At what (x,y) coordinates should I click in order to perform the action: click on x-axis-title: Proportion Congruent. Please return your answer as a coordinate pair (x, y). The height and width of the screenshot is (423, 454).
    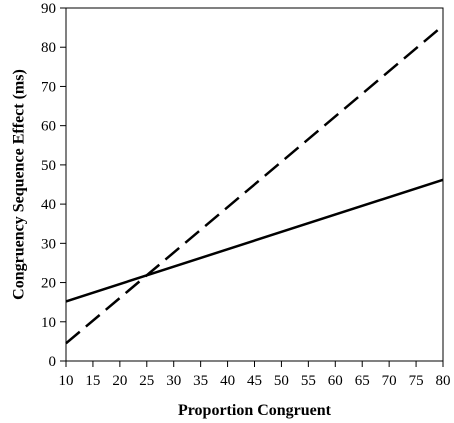
    Looking at the image, I should click on (255, 410).